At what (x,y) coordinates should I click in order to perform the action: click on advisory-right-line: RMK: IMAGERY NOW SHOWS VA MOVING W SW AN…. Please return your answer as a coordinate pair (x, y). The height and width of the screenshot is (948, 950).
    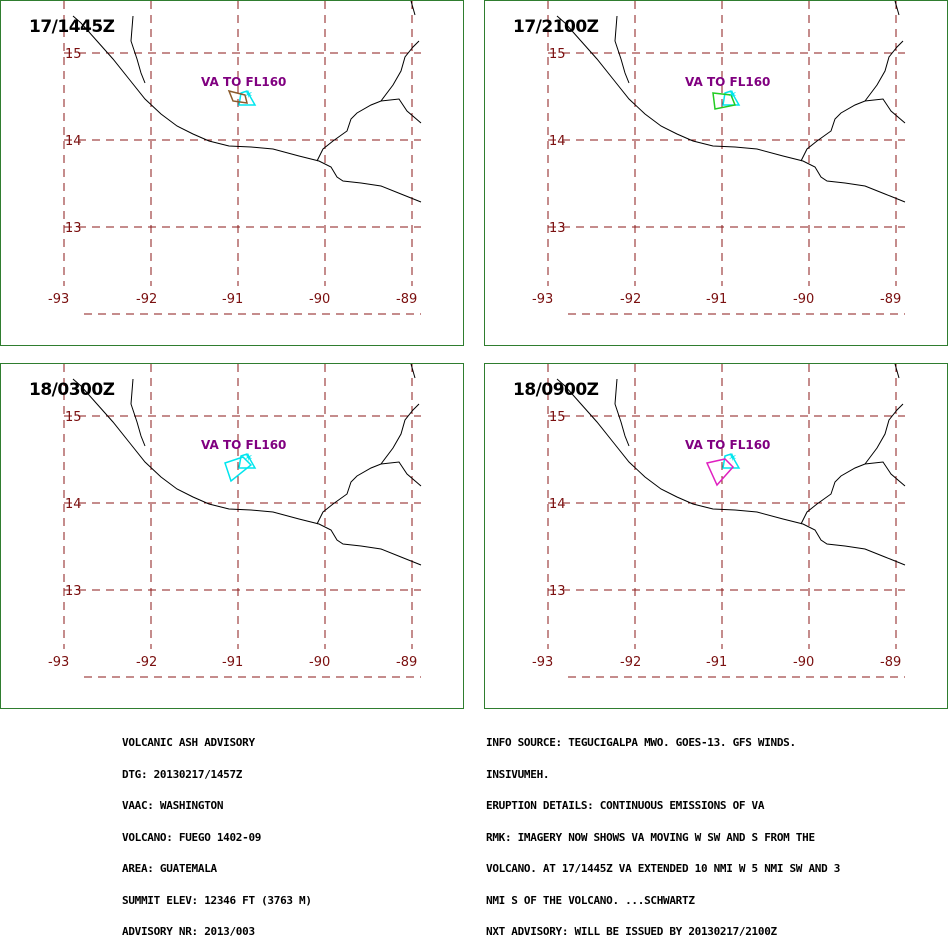
    Looking at the image, I should click on (650, 837).